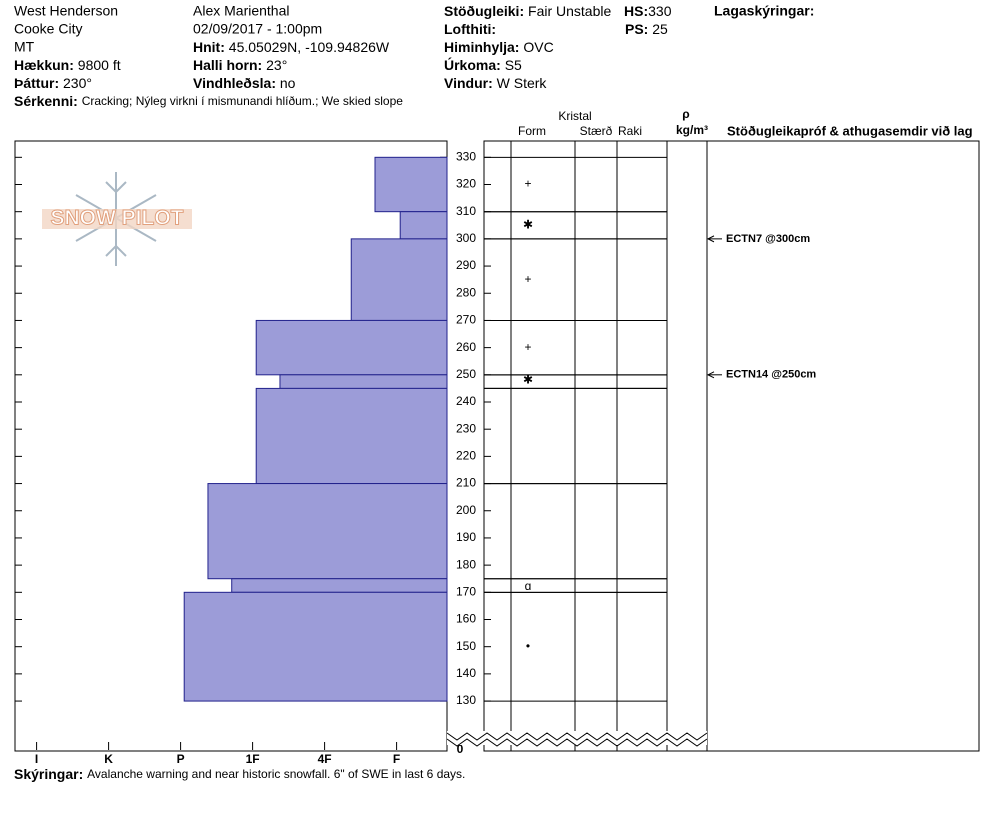  What do you see at coordinates (466, 401) in the screenshot?
I see `y-tick-label: 240` at bounding box center [466, 401].